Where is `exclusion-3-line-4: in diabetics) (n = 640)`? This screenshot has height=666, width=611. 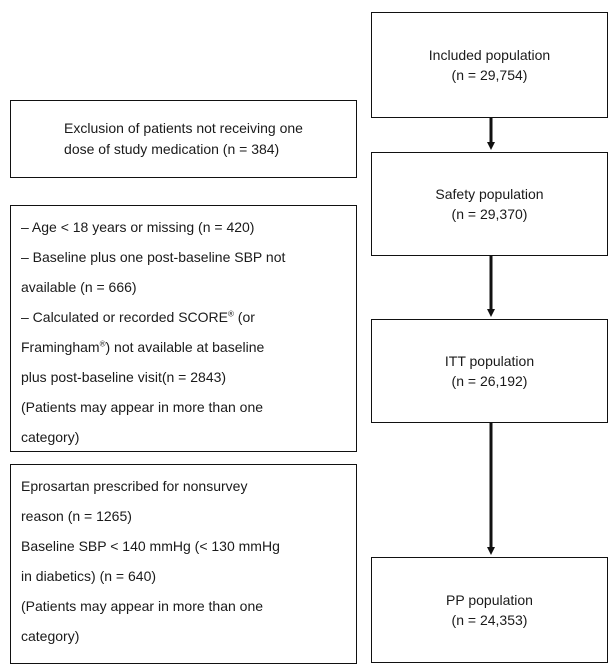
exclusion-3-line-4: in diabetics) (n = 640) is located at coordinates (89, 576).